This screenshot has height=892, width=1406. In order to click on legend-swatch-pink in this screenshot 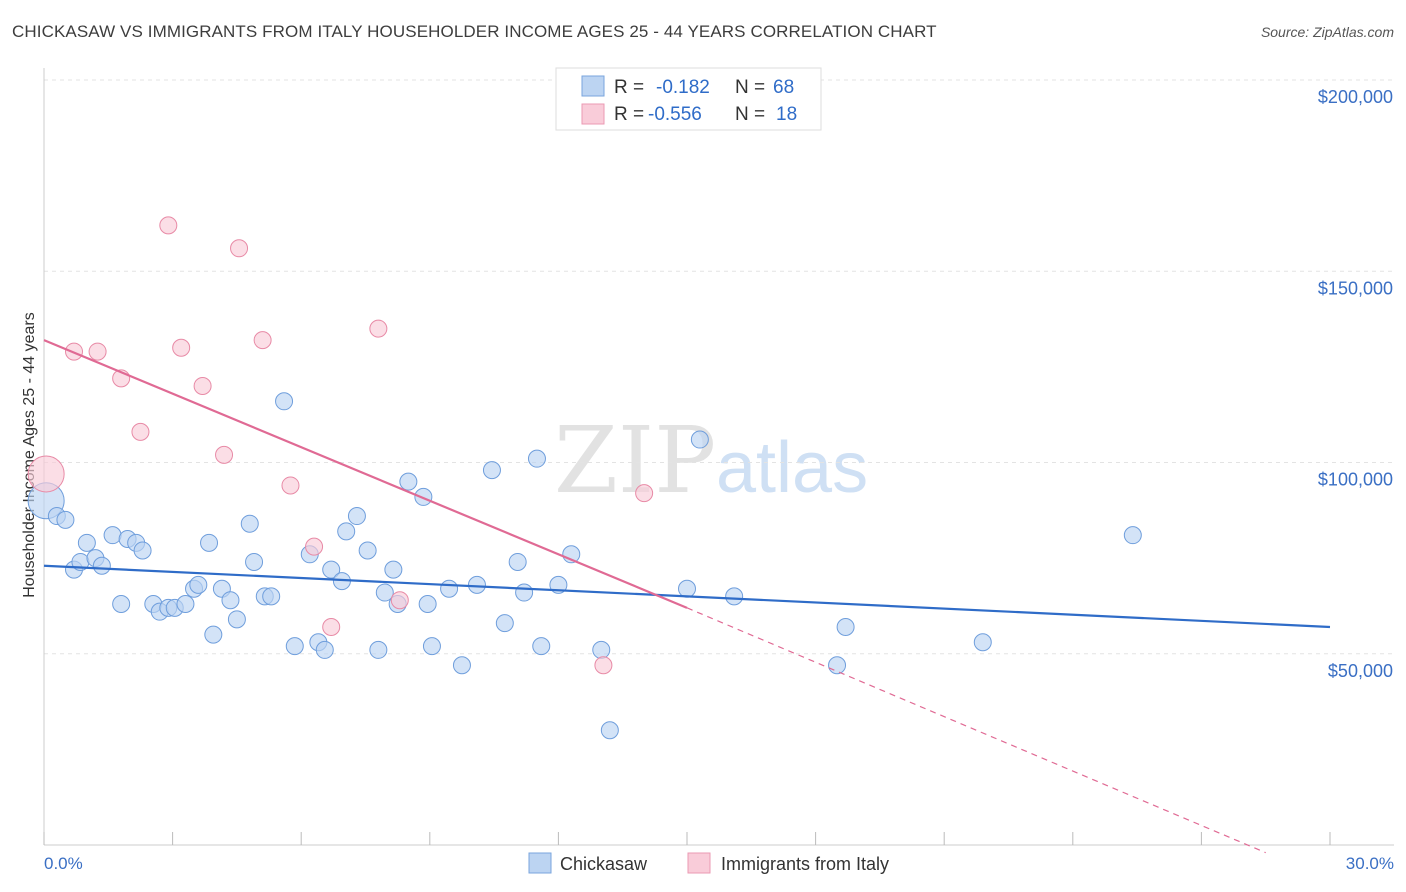, I will do `click(593, 114)`.